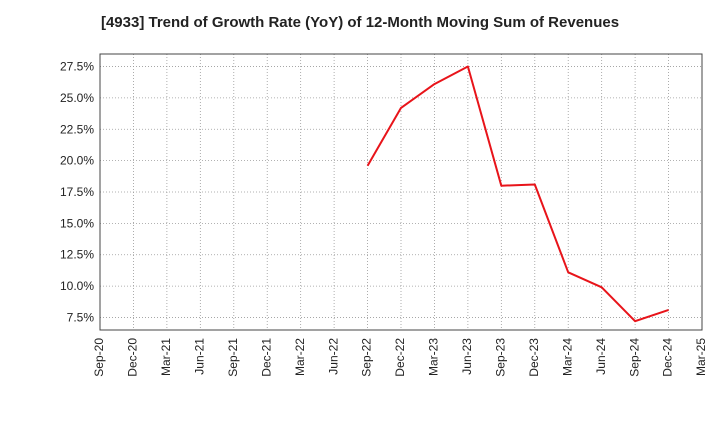 This screenshot has height=440, width=720. What do you see at coordinates (333, 356) in the screenshot?
I see `x-tick-label: Jun-22` at bounding box center [333, 356].